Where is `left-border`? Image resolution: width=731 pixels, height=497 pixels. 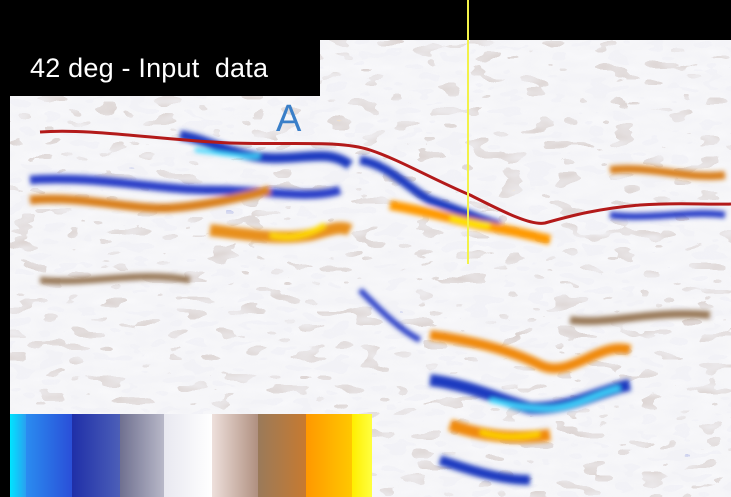
left-border is located at coordinates (5, 248).